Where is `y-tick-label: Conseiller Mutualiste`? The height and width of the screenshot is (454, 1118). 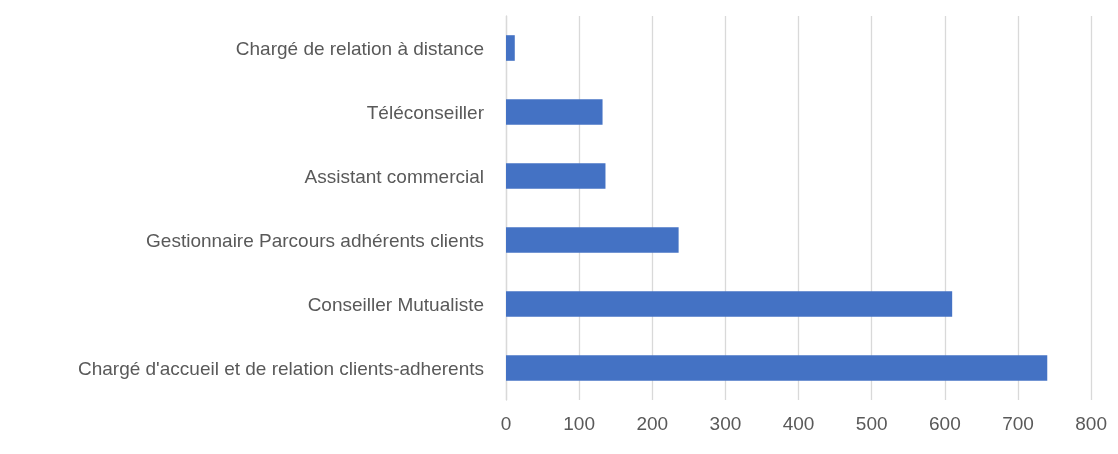
y-tick-label: Conseiller Mutualiste is located at coordinates (395, 304).